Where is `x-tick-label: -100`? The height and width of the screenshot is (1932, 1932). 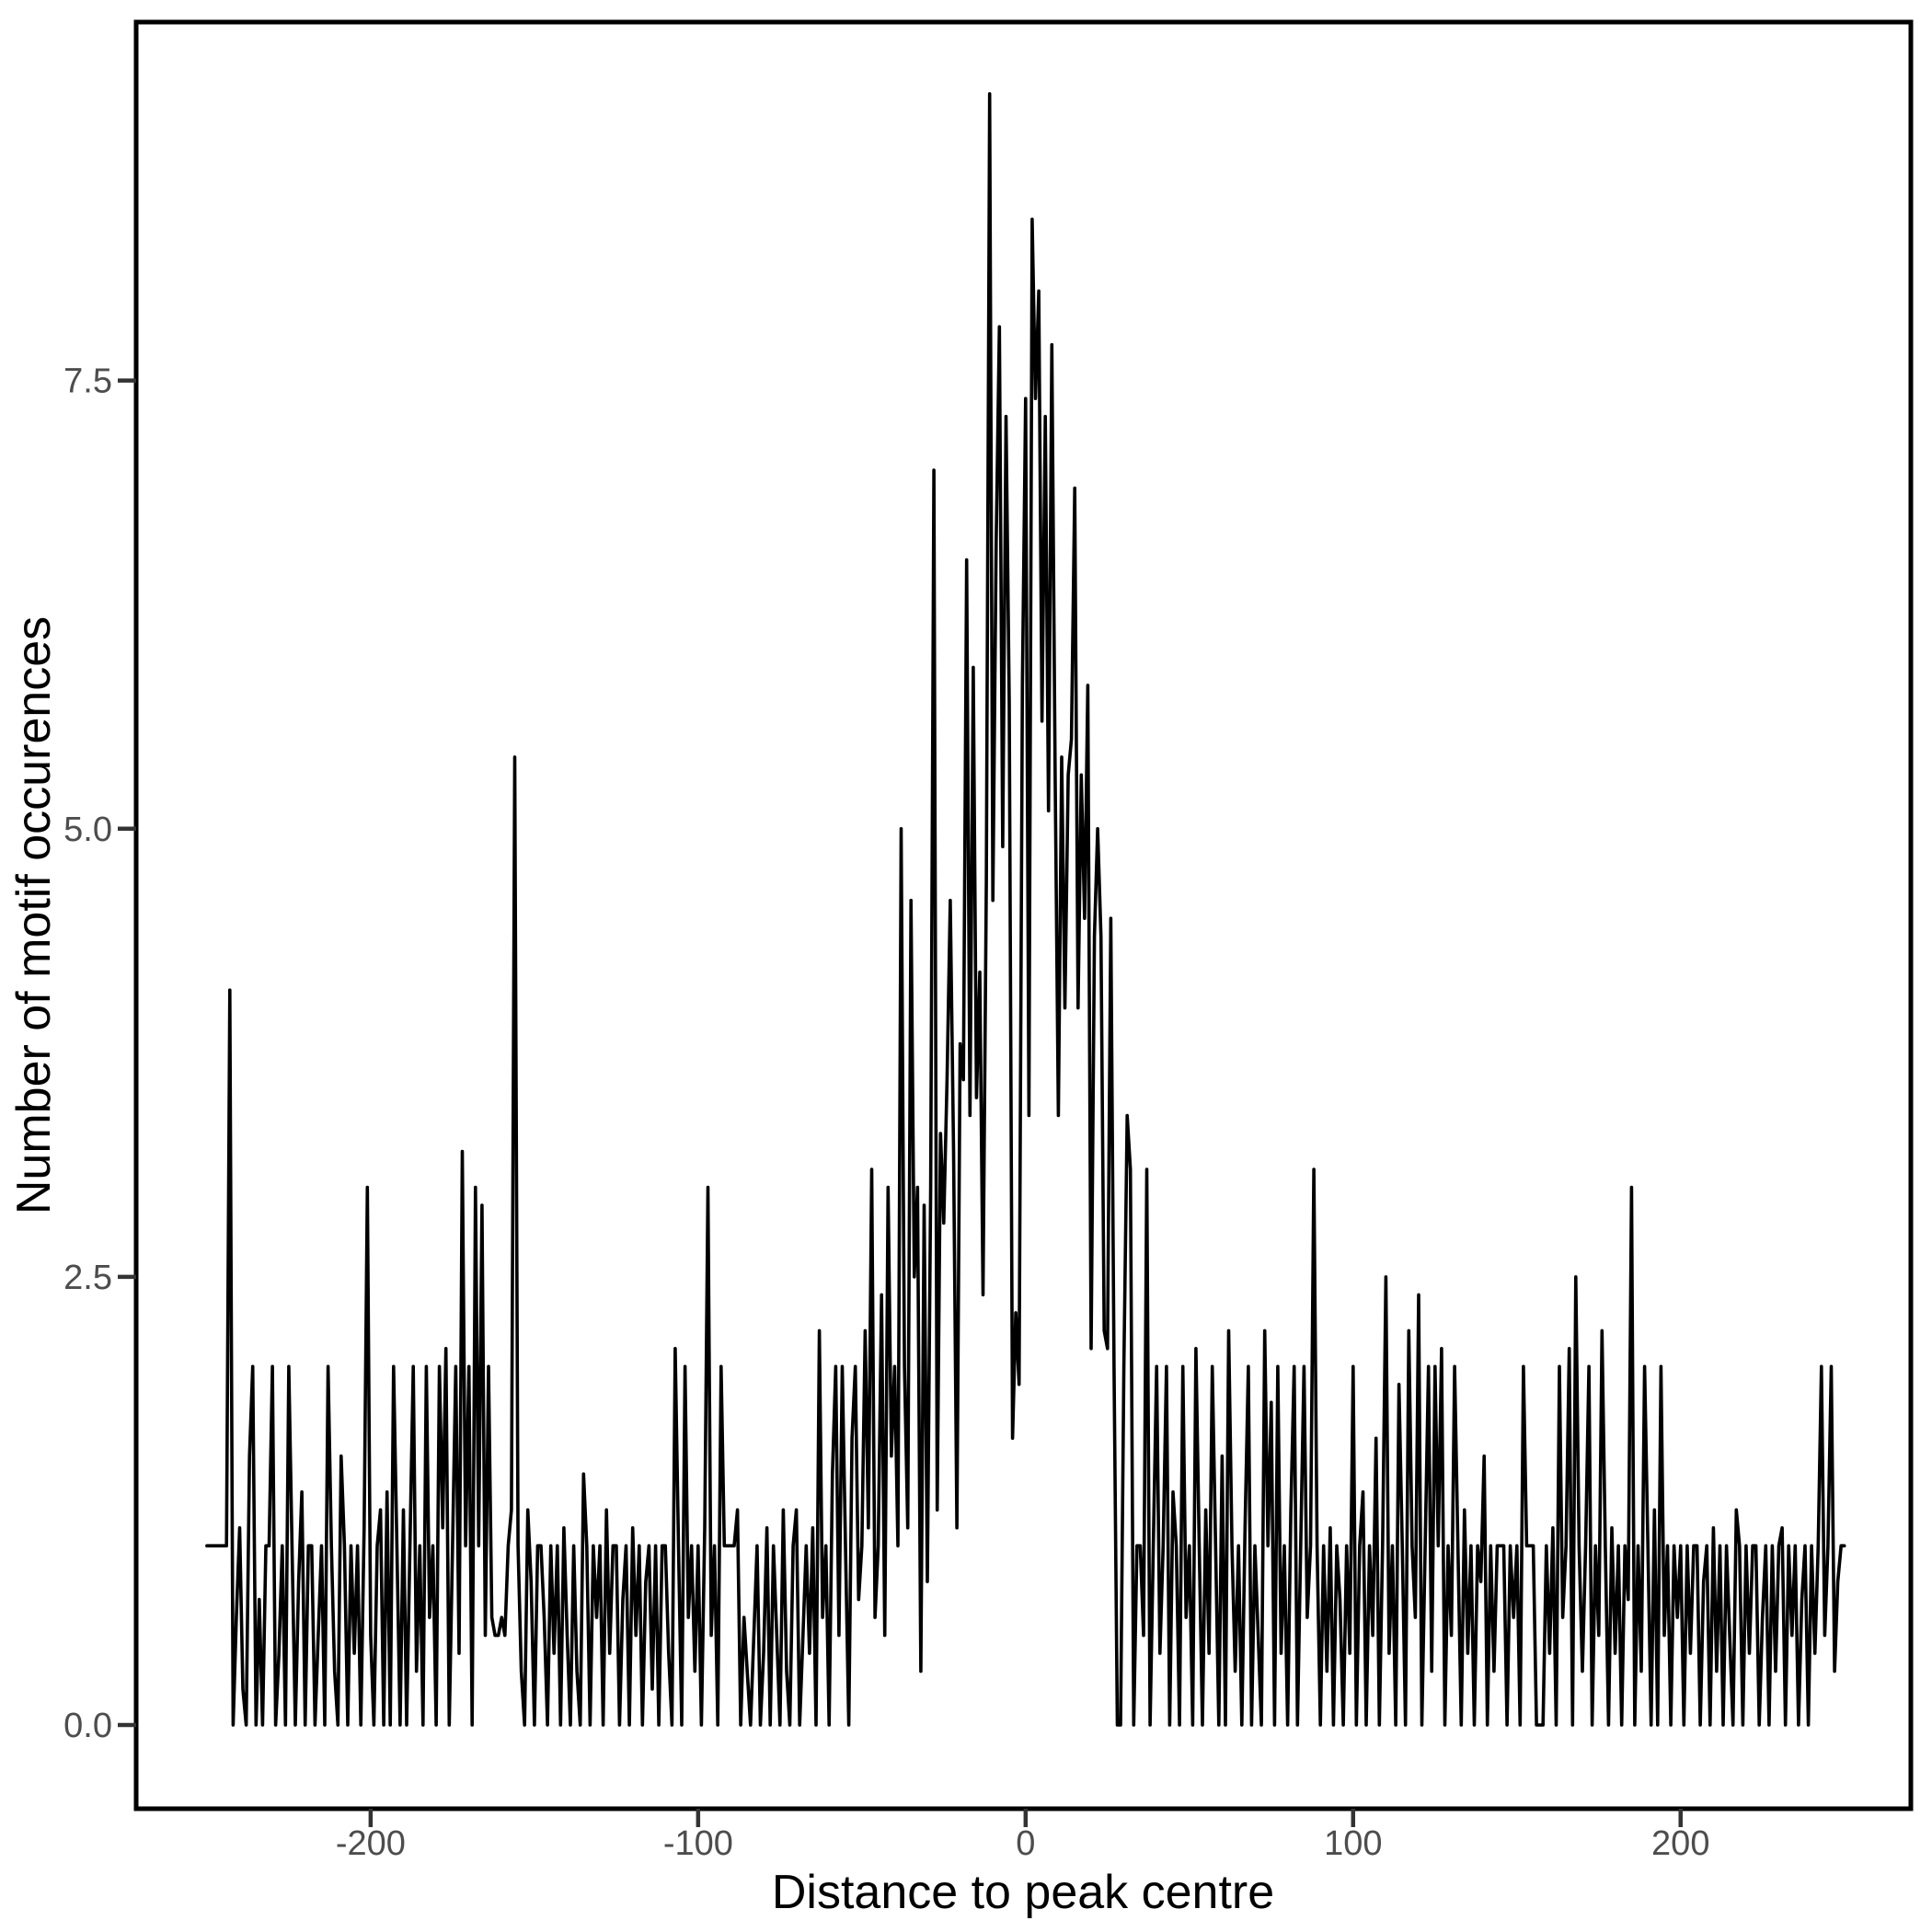
x-tick-label: -100 is located at coordinates (698, 1843).